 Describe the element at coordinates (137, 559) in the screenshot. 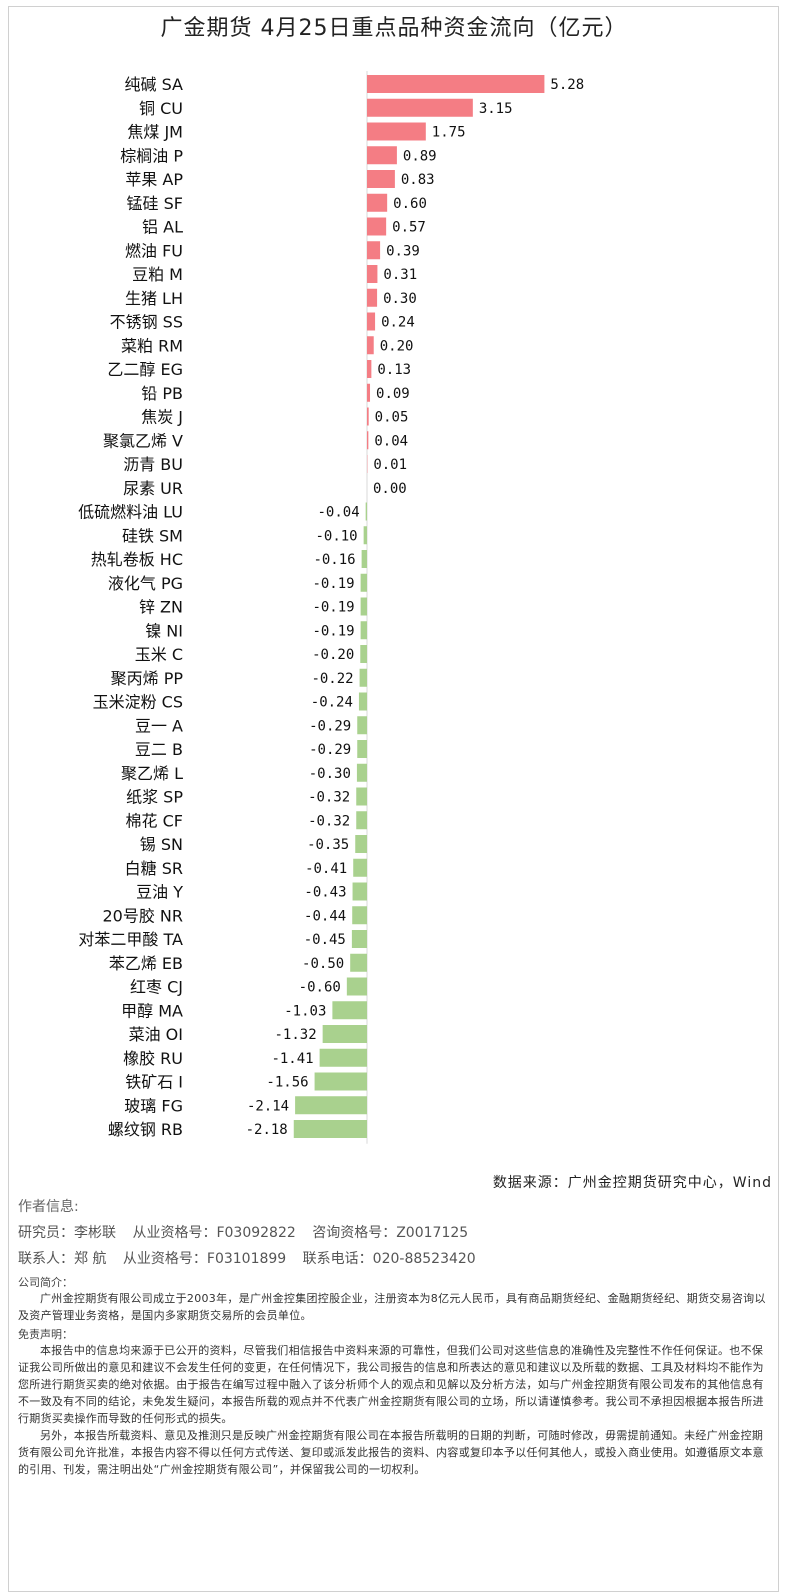

I see `category-label: 热轧卷板 HC` at that location.